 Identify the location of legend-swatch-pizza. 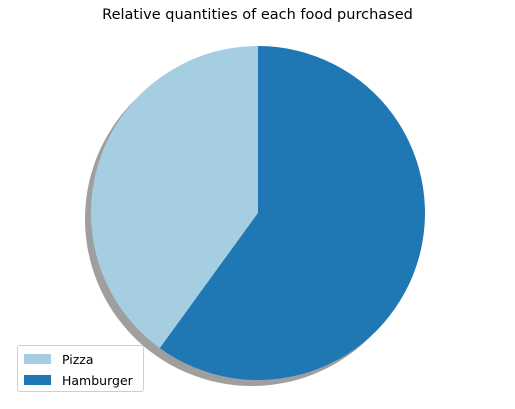
(37, 359).